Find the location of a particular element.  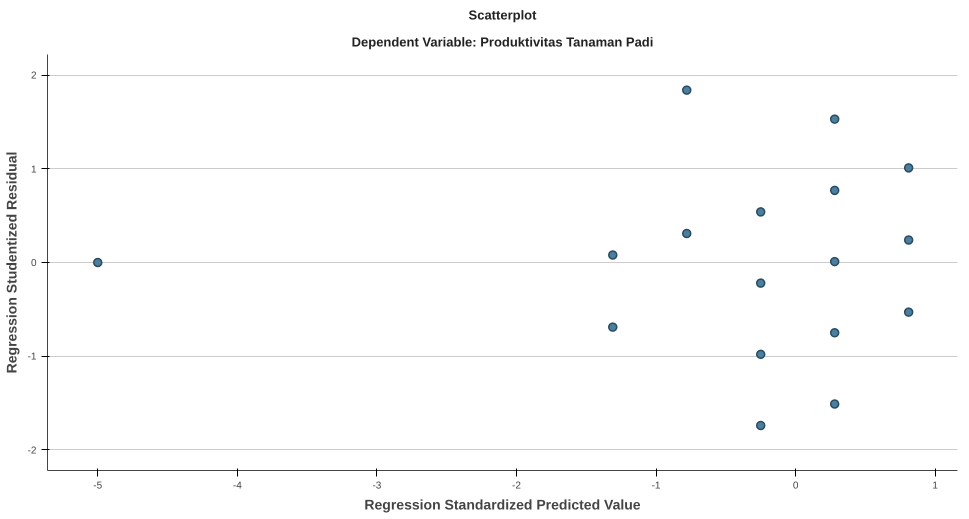

y-tick-label: 2 is located at coordinates (33, 76).